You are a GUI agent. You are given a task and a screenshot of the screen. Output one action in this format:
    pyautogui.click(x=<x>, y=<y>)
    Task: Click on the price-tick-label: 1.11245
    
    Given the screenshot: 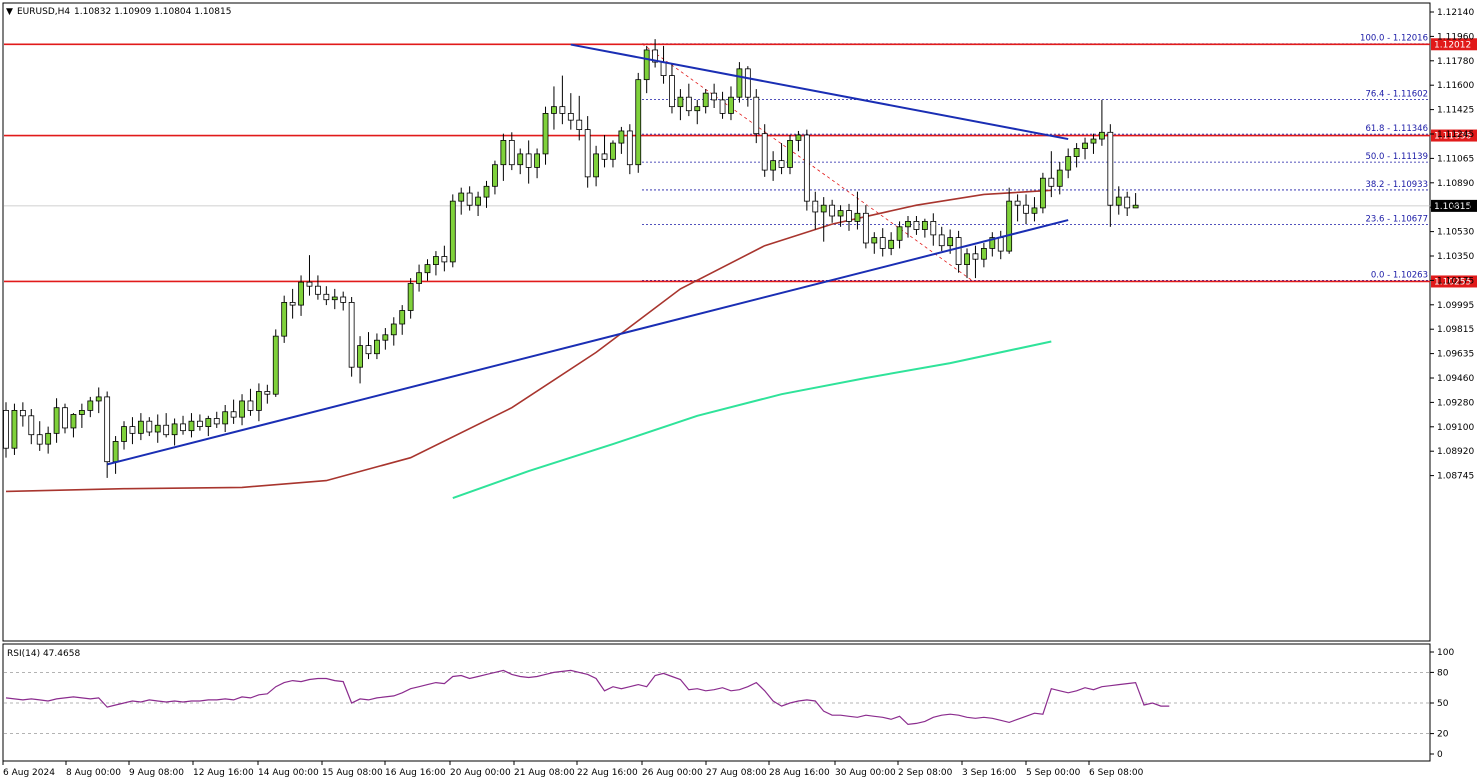 What is the action you would take?
    pyautogui.click(x=1455, y=135)
    